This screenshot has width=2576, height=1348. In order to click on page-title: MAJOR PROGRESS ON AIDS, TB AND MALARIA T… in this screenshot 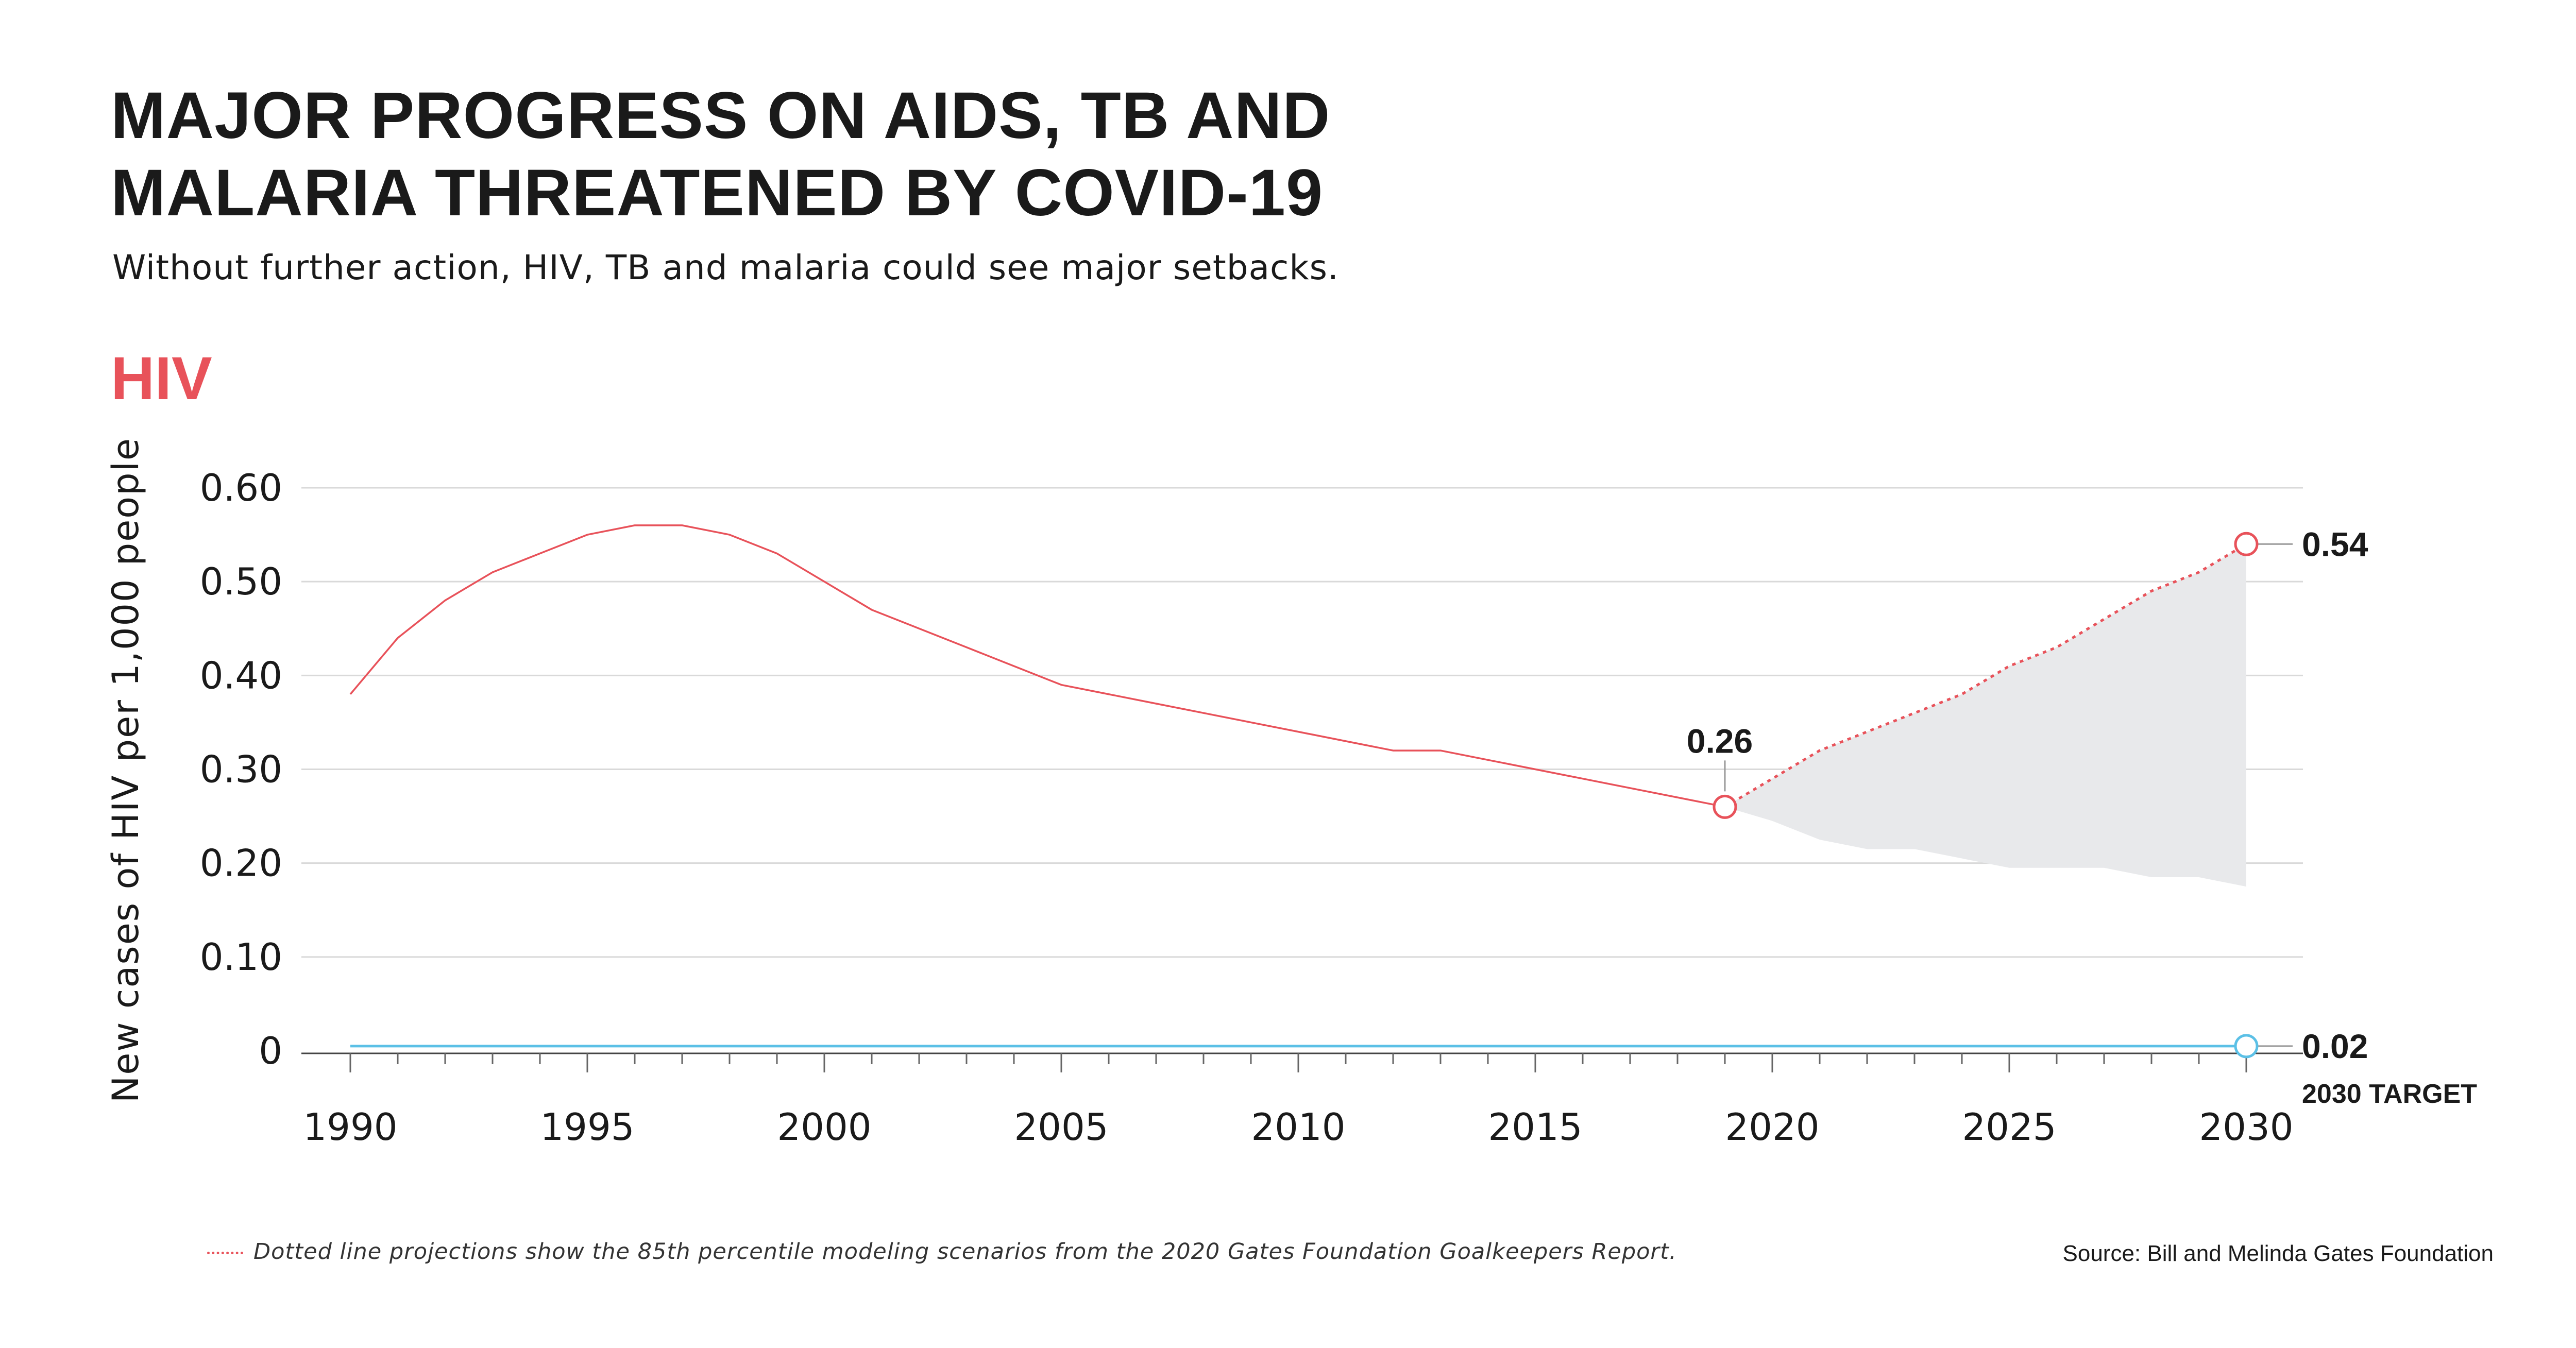, I will do `click(720, 154)`.